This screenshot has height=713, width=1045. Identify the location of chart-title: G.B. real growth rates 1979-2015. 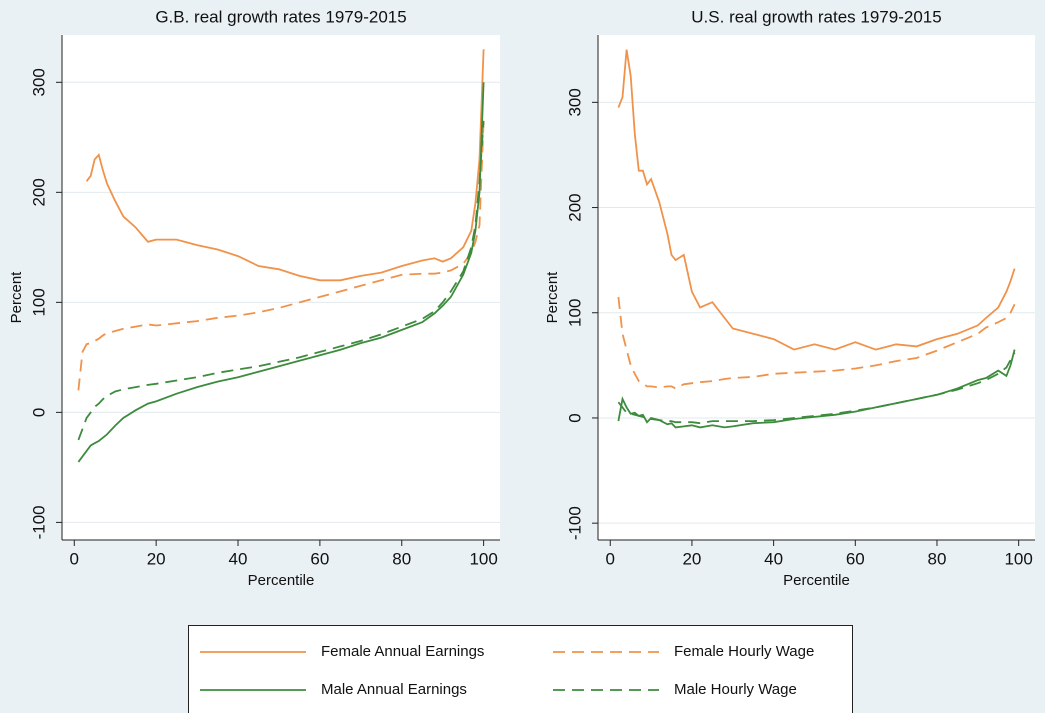
(280, 16).